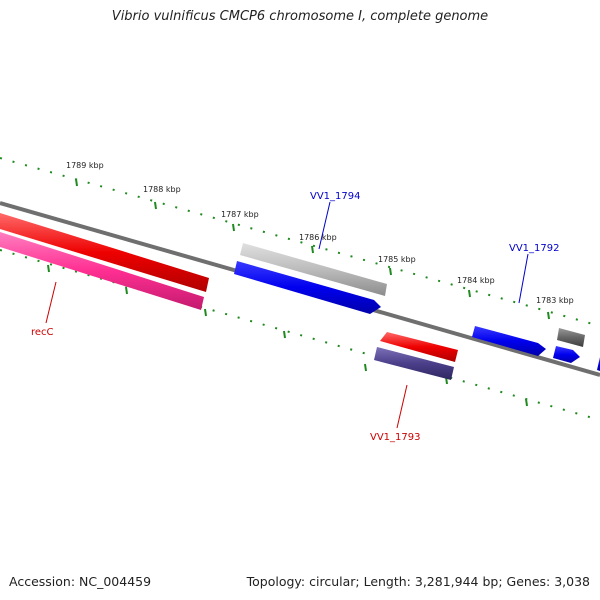  What do you see at coordinates (555, 300) in the screenshot?
I see `tick-label-1783: 1783 kbp` at bounding box center [555, 300].